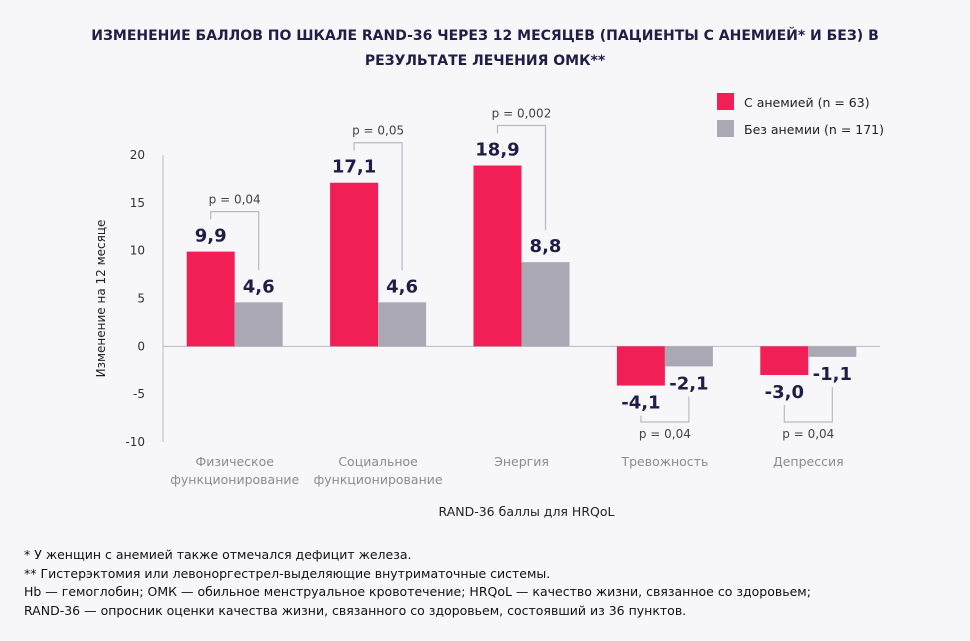  I want to click on value-label: 17,1, so click(354, 167).